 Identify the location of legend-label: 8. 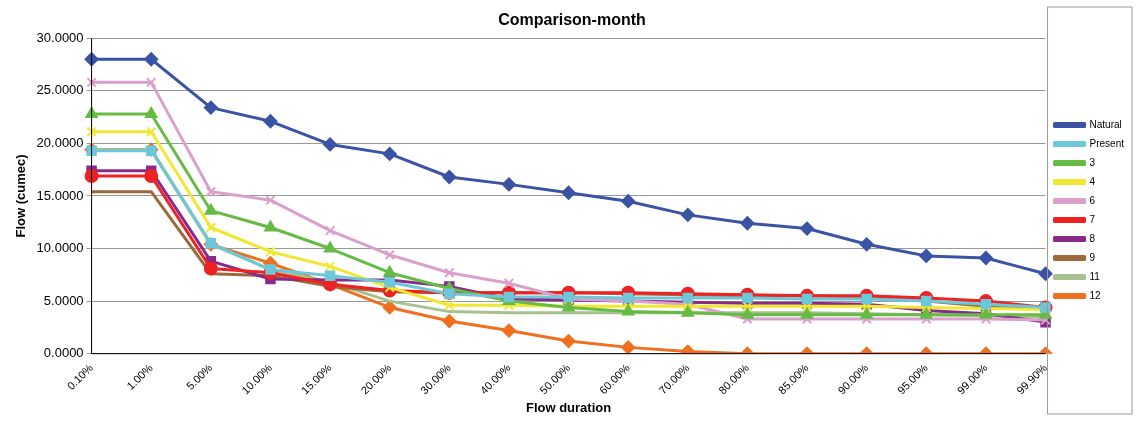
(1092, 238).